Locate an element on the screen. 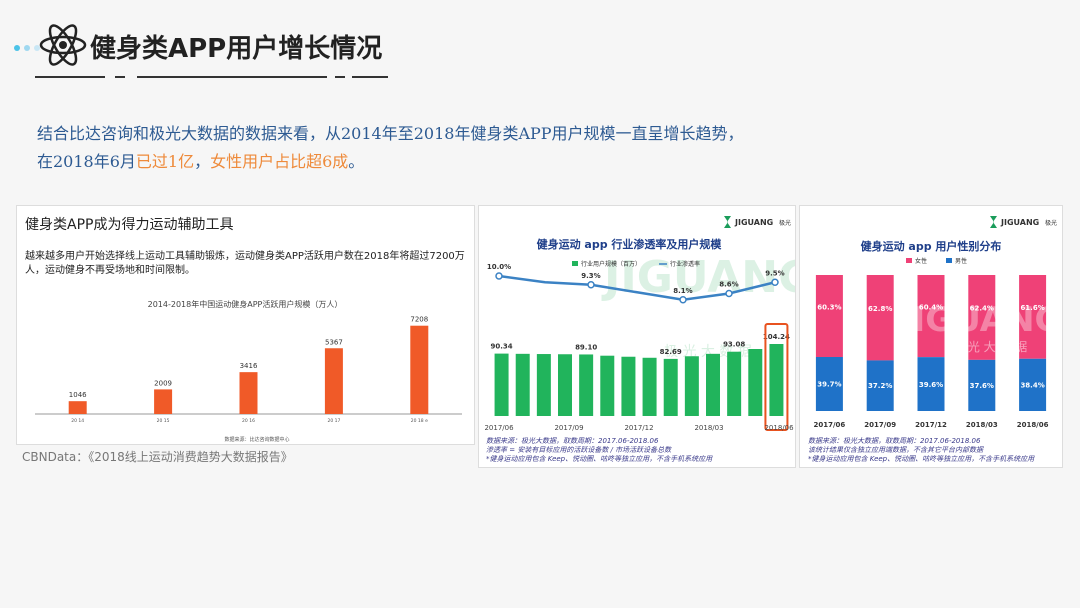  data-label: 60.3% is located at coordinates (829, 307).